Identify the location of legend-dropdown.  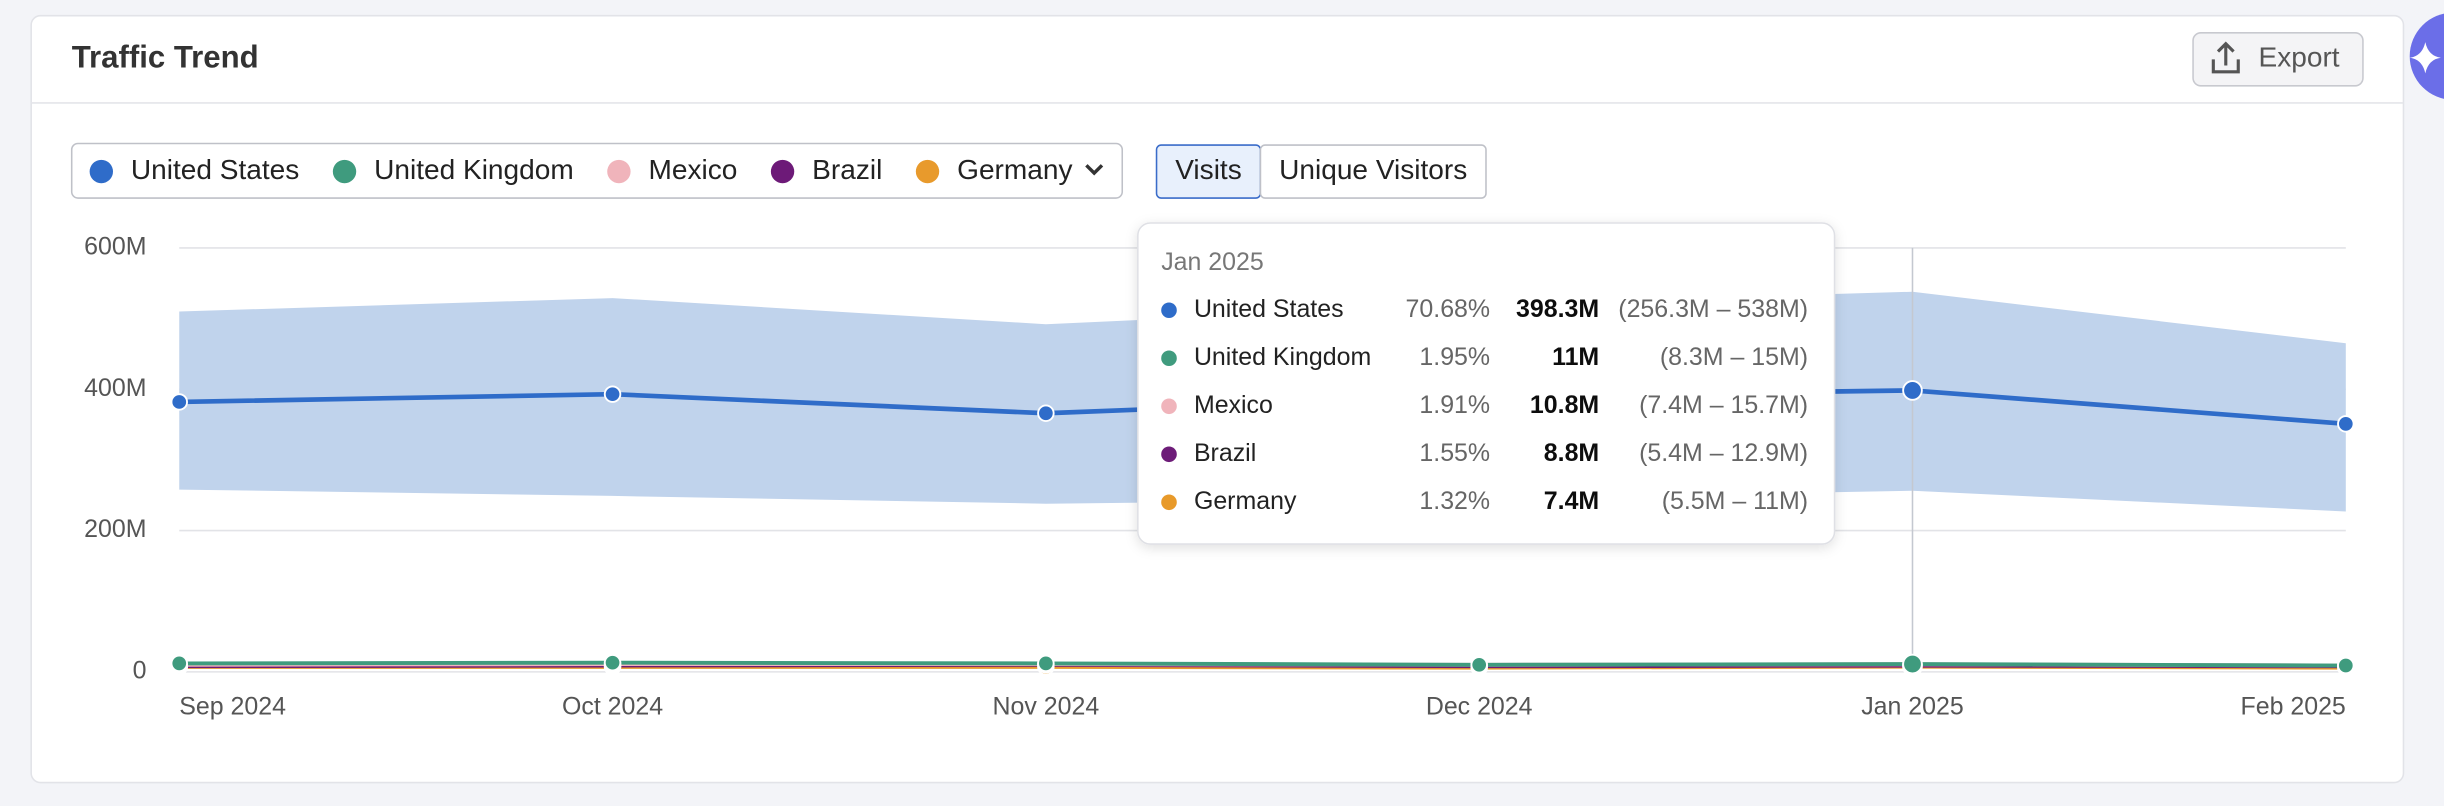
(1094, 170).